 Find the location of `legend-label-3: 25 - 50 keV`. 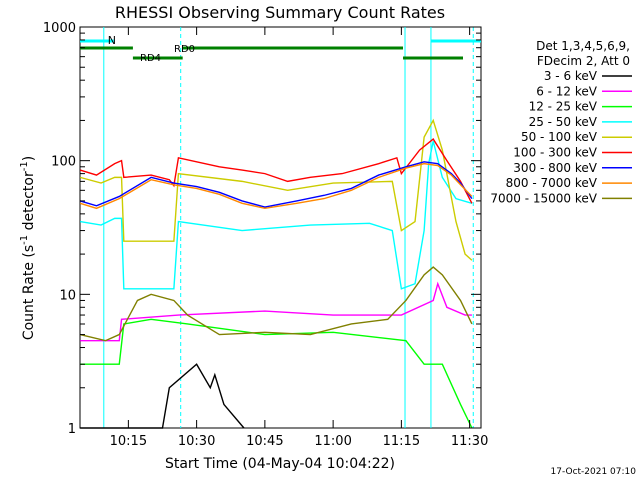

legend-label-3: 25 - 50 keV is located at coordinates (563, 122).